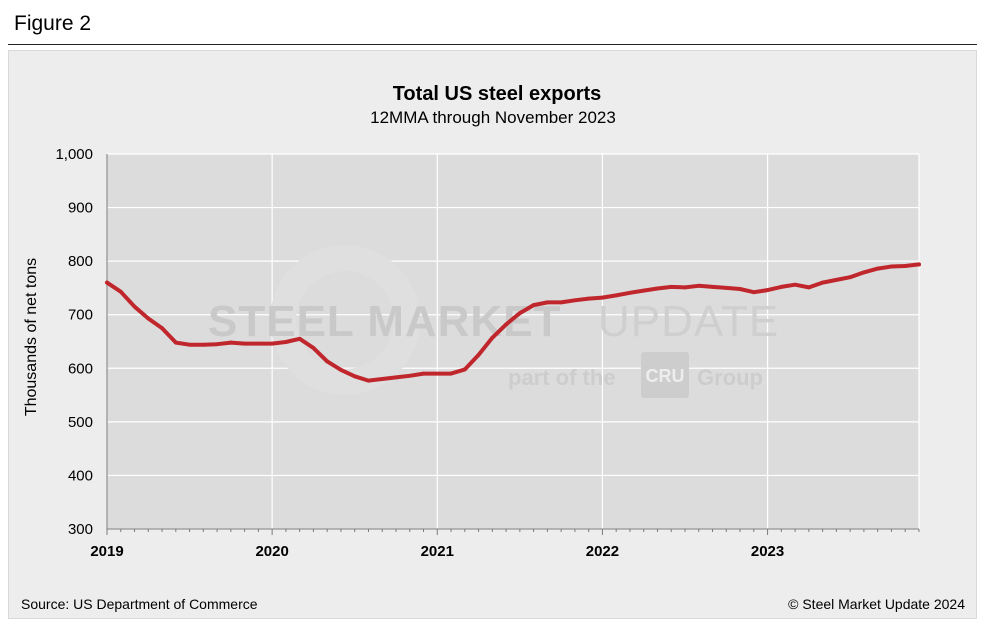  What do you see at coordinates (497, 94) in the screenshot?
I see `chart-title: Total US steel exports` at bounding box center [497, 94].